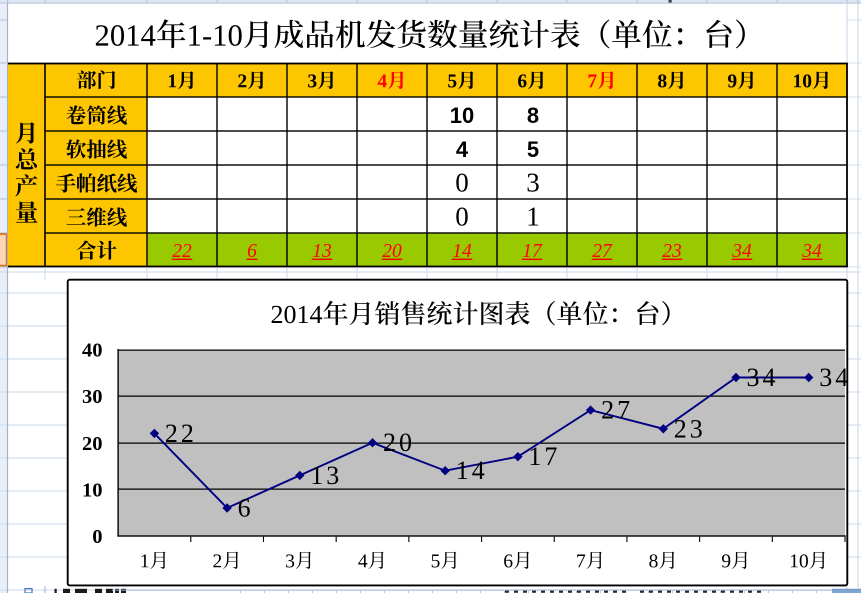  What do you see at coordinates (92, 351) in the screenshot?
I see `svg-text: 40` at bounding box center [92, 351].